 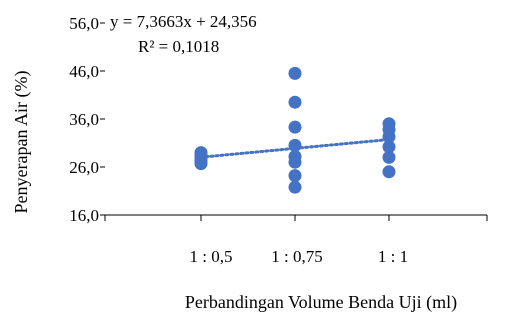 What do you see at coordinates (84, 215) in the screenshot?
I see `y-tick-label: 16,0` at bounding box center [84, 215].